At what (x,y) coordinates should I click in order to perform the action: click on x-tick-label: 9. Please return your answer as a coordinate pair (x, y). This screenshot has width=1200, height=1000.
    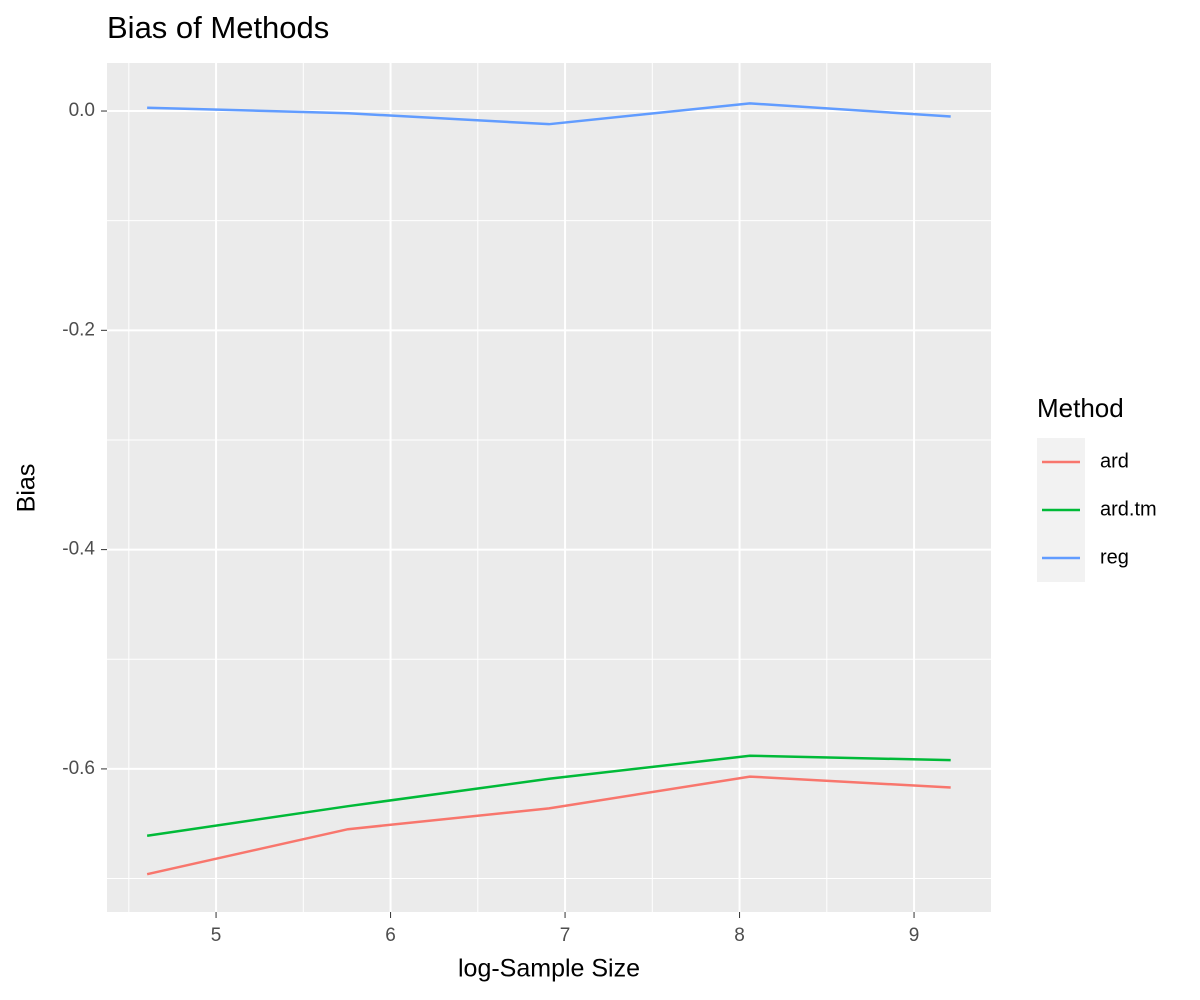
    Looking at the image, I should click on (914, 935).